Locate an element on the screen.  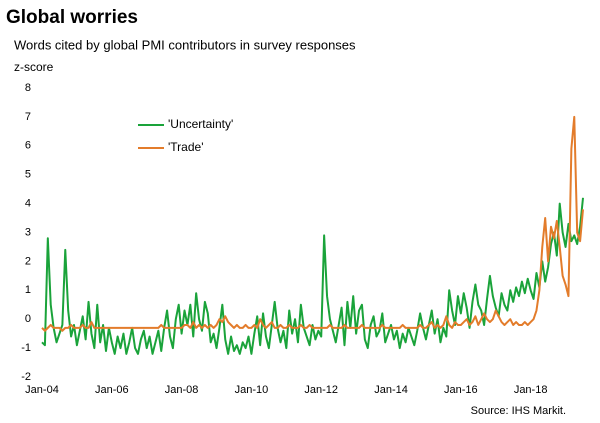
y-tick-label: -2 is located at coordinates (26, 377).